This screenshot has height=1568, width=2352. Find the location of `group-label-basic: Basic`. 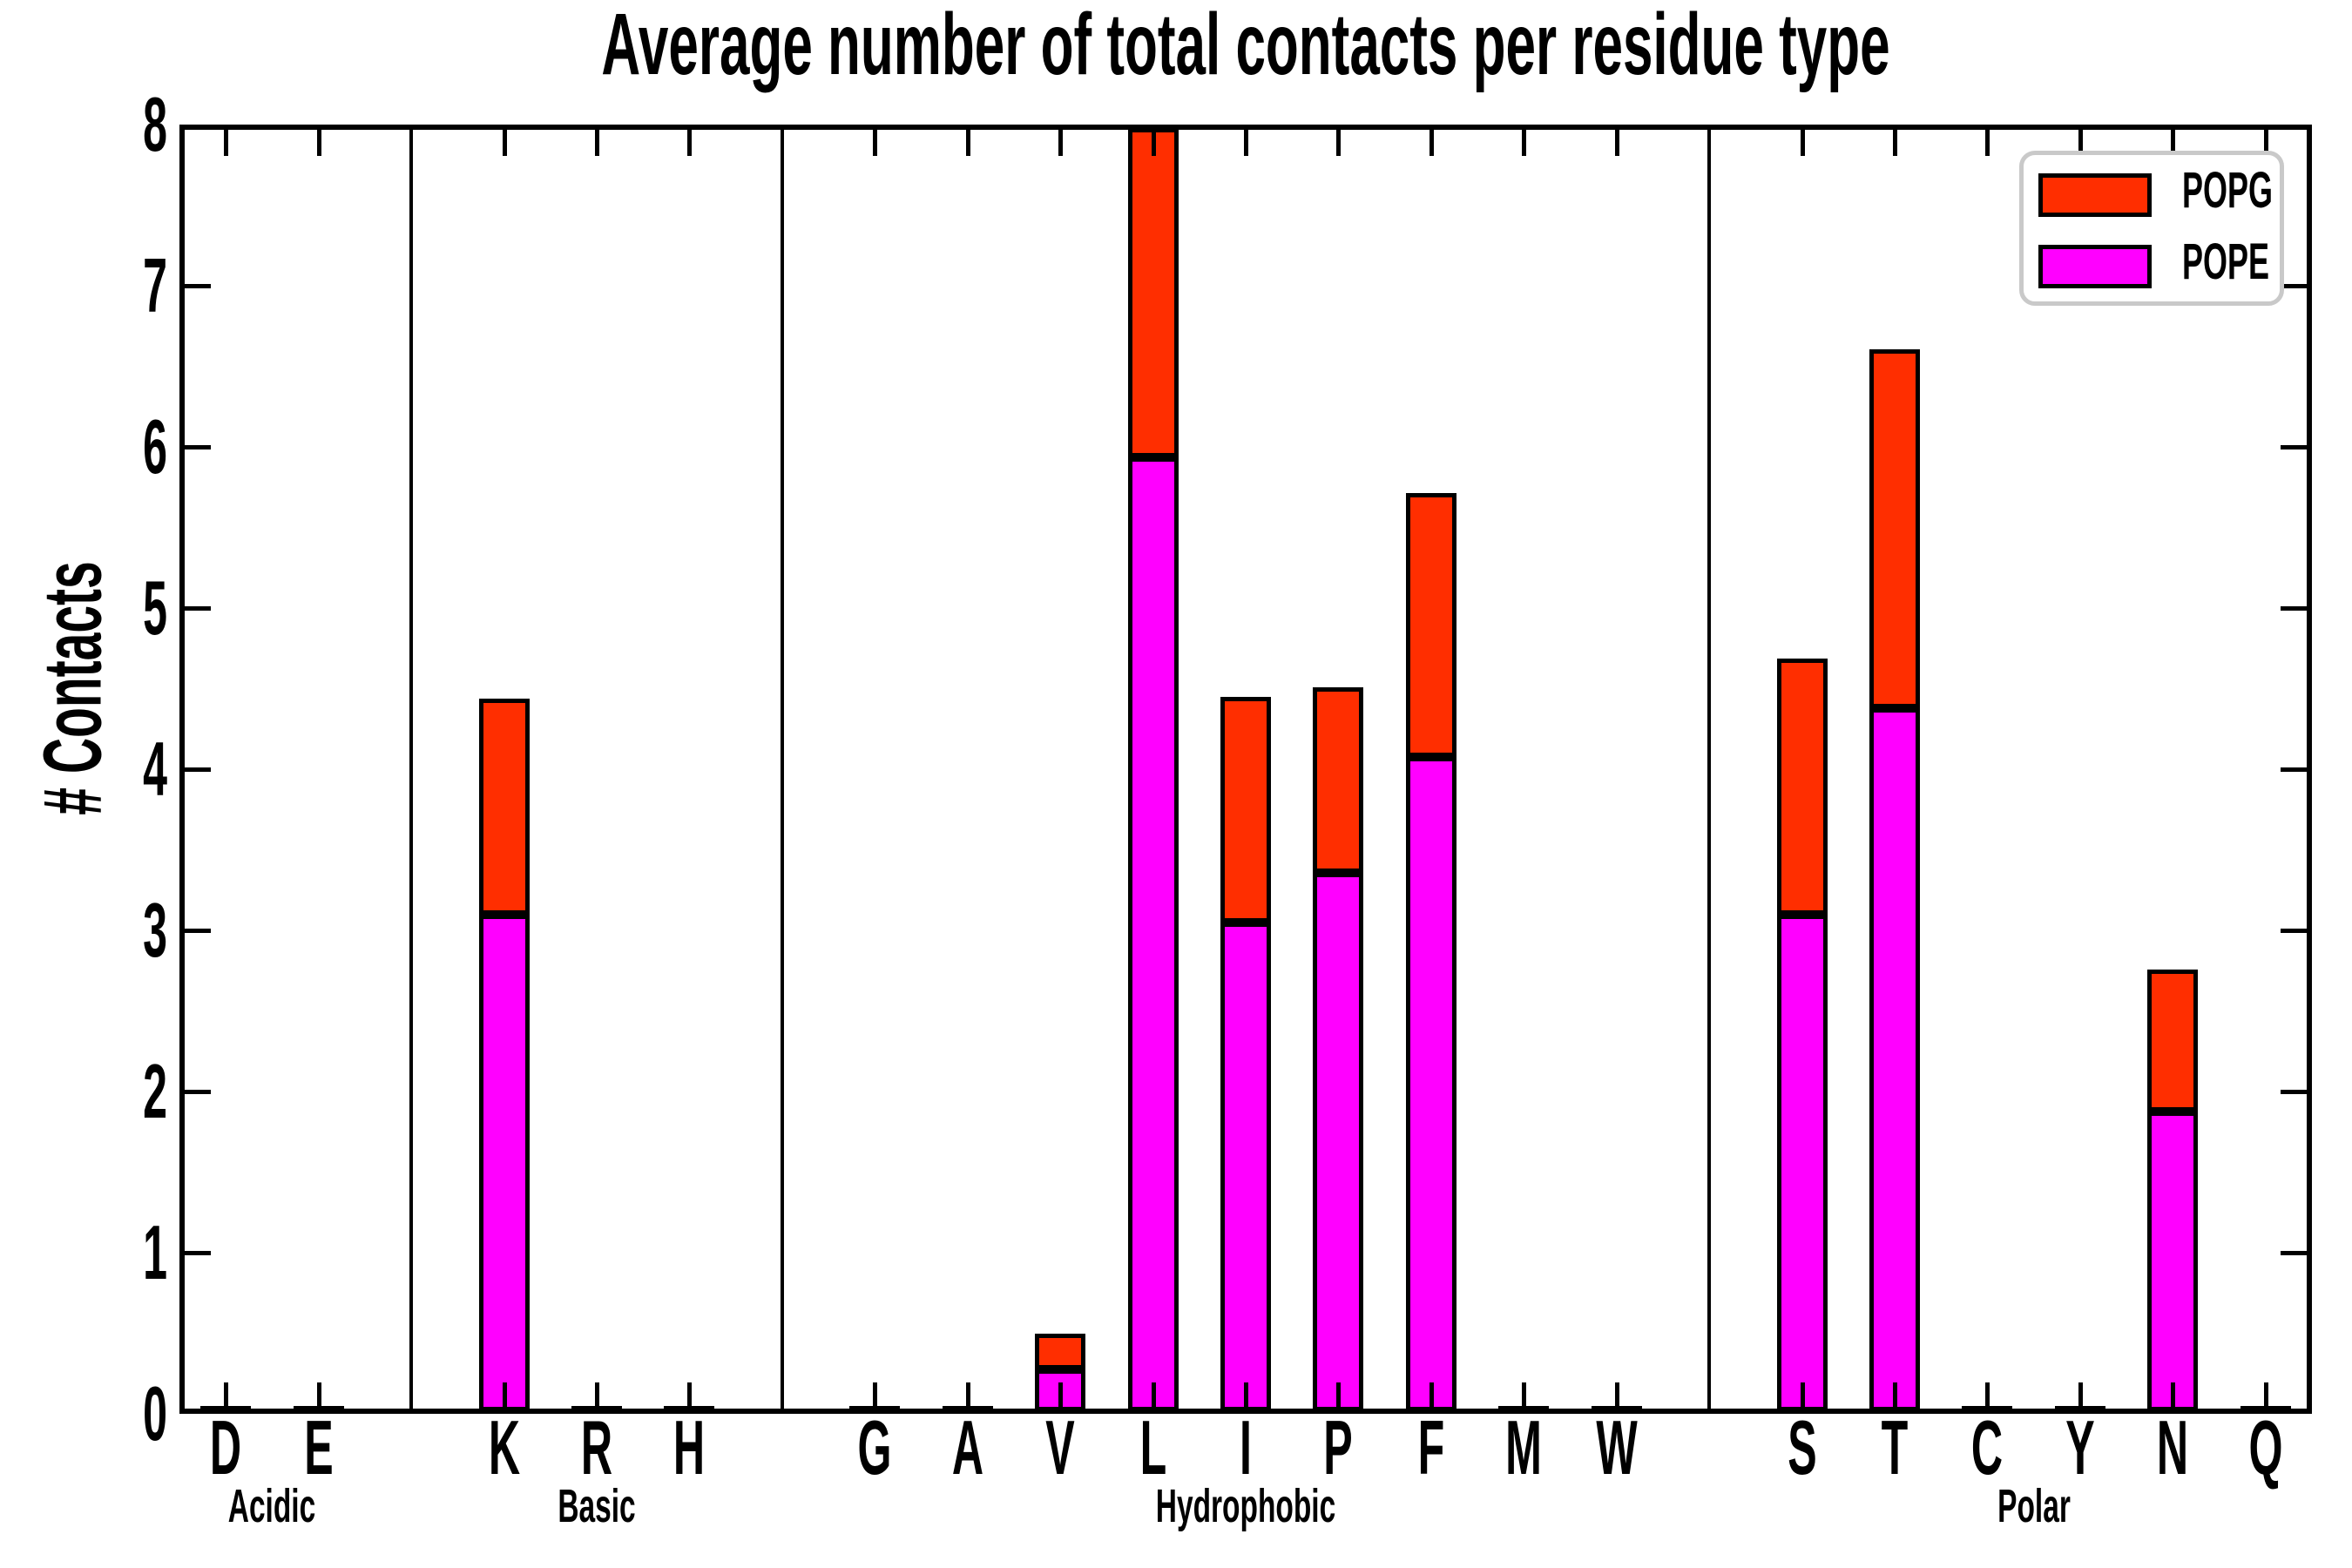

group-label-basic: Basic is located at coordinates (597, 1506).